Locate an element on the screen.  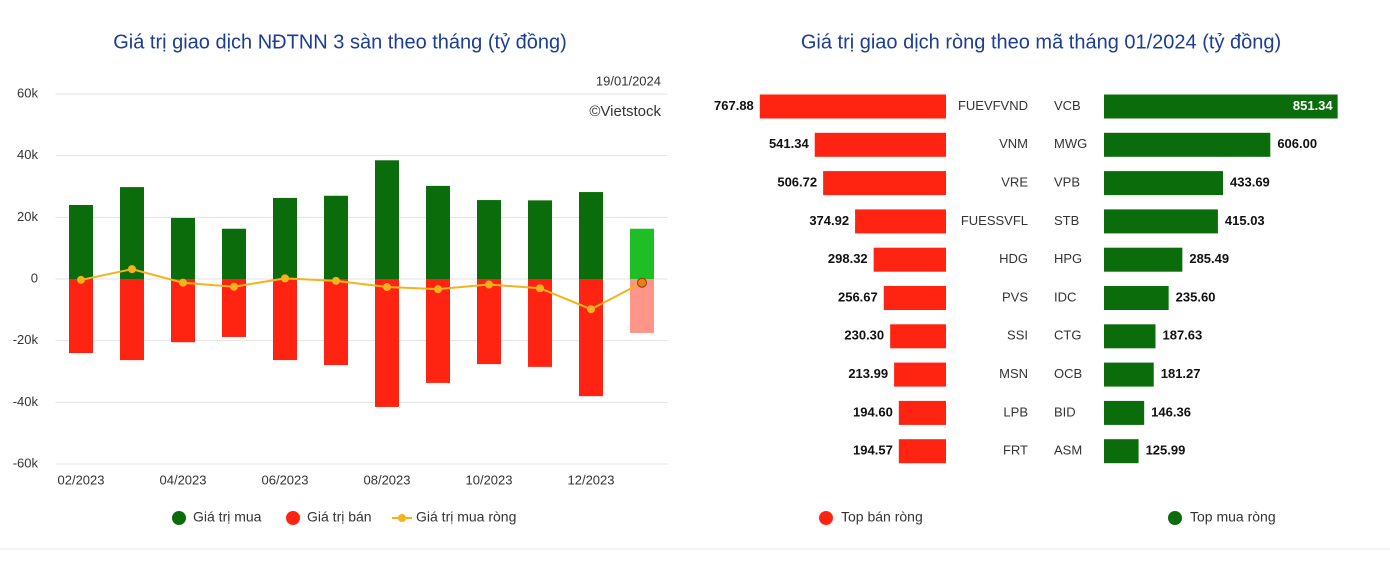
category-label: BID is located at coordinates (1065, 411).